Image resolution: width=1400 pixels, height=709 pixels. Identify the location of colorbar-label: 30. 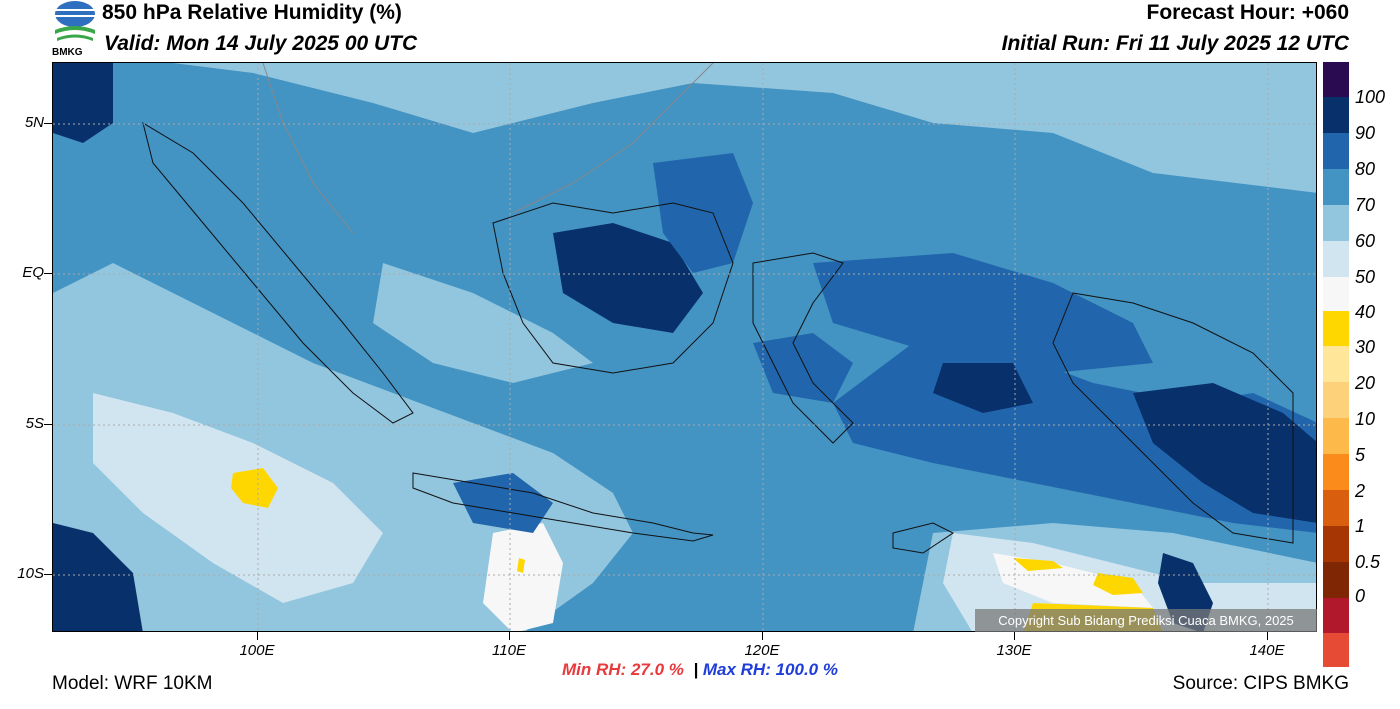
(1365, 347).